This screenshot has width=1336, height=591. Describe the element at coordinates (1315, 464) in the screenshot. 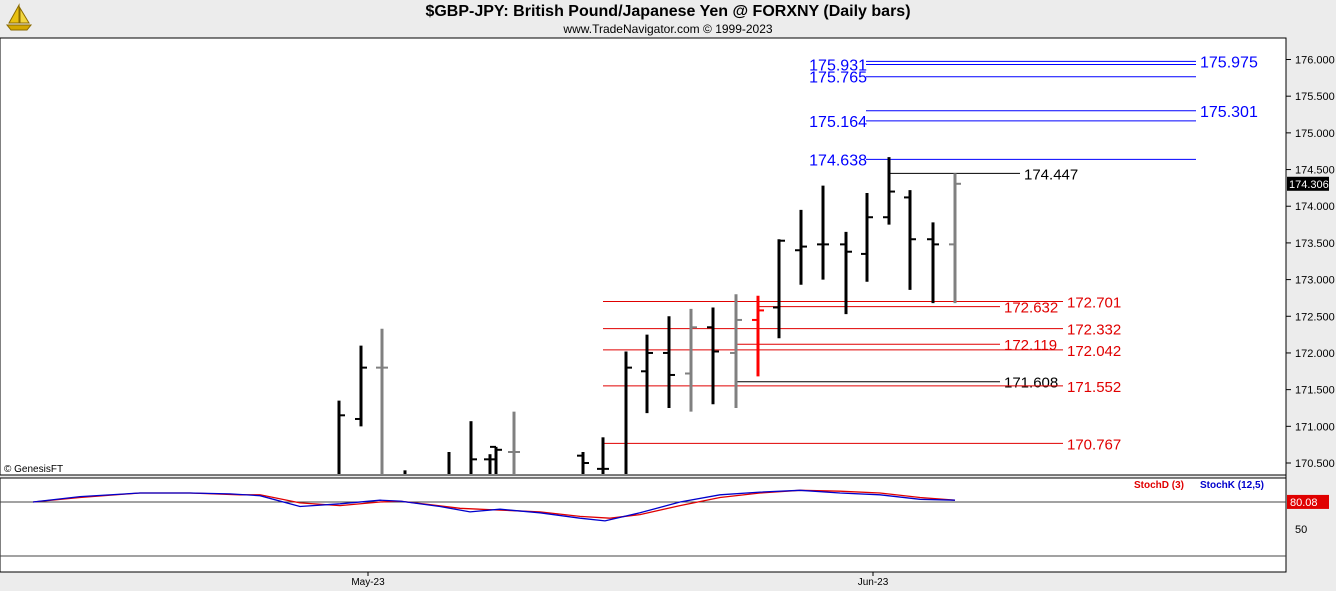

I see `y-tick-label: 170.500` at that location.